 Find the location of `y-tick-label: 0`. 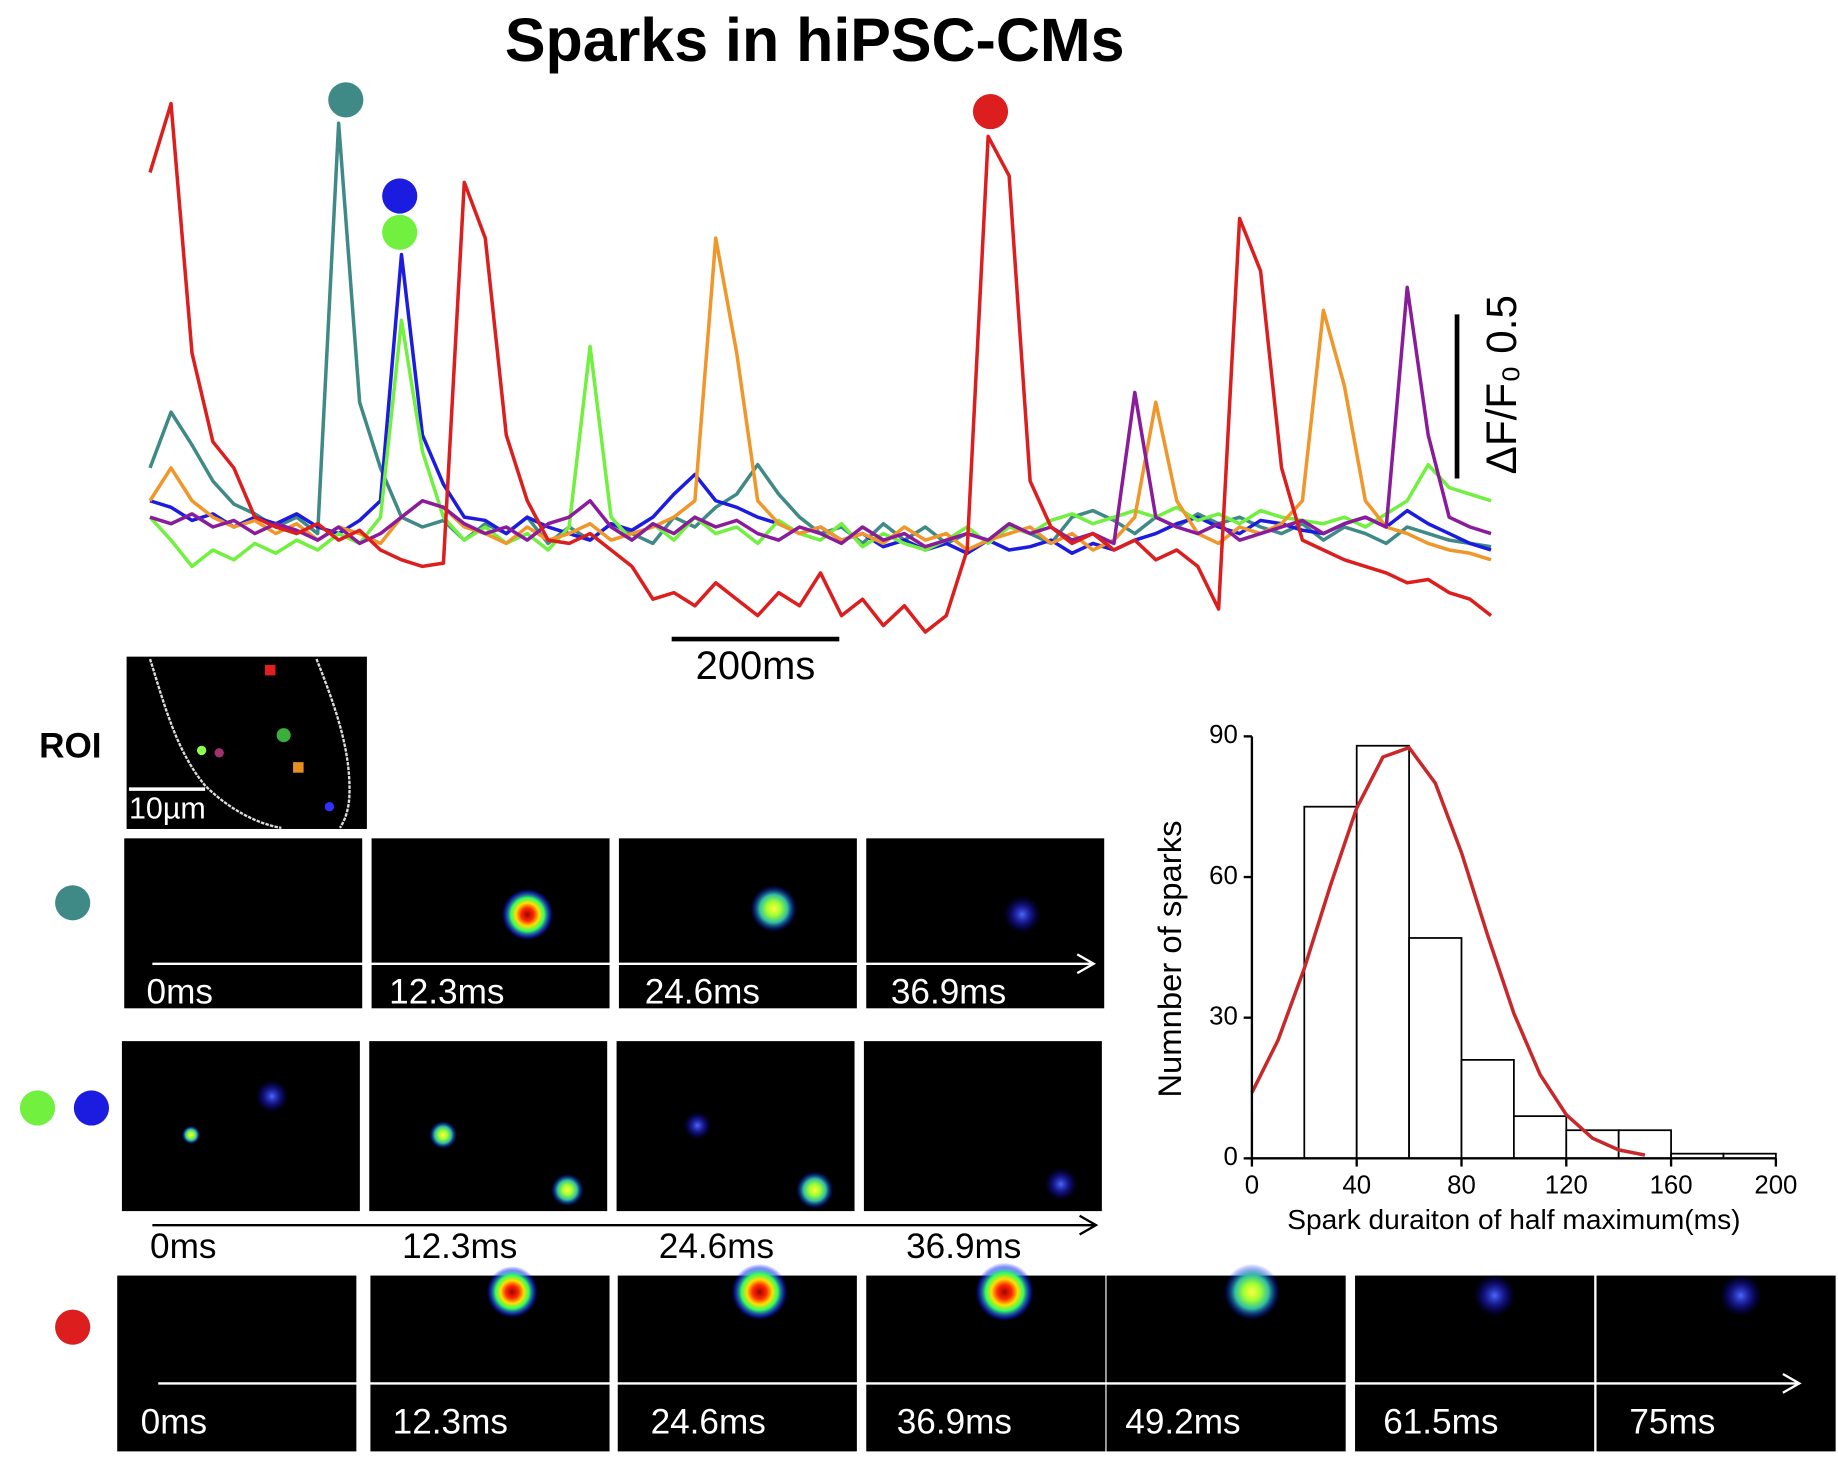

y-tick-label: 0 is located at coordinates (1230, 1157).